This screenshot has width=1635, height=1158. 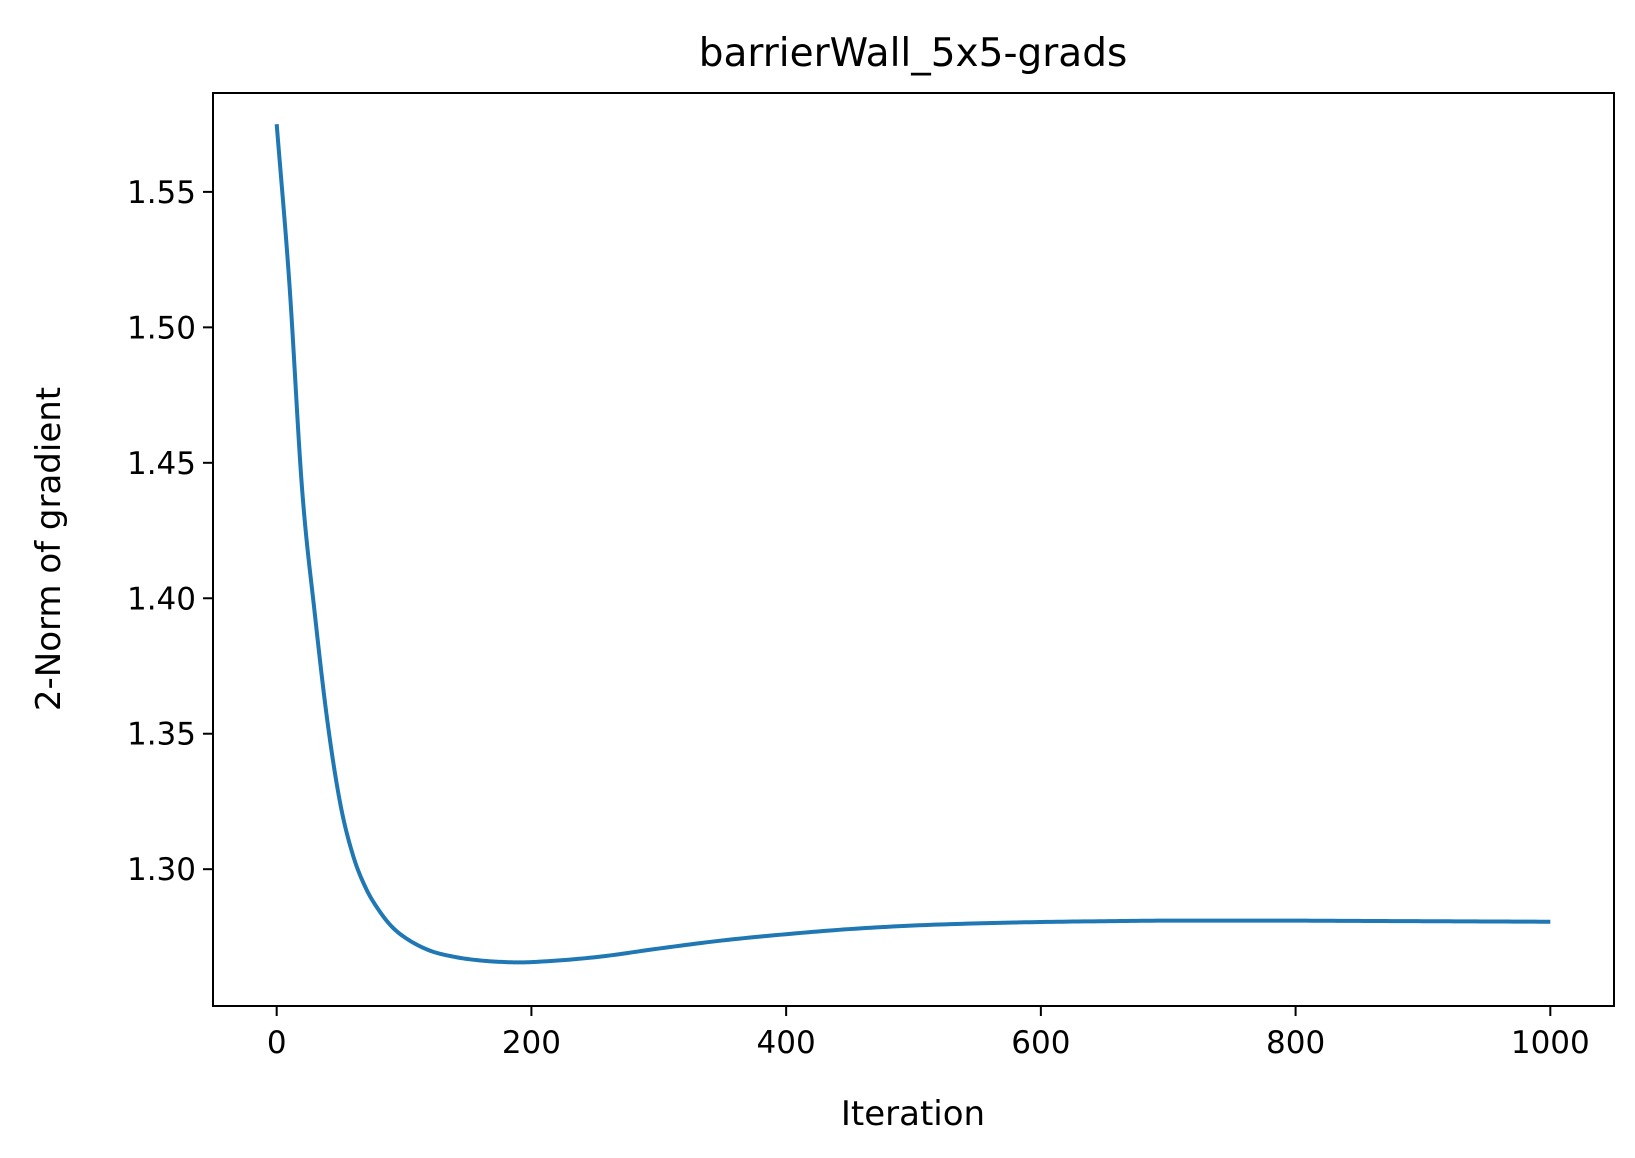 What do you see at coordinates (1295, 1043) in the screenshot?
I see `x-tick-label: 800` at bounding box center [1295, 1043].